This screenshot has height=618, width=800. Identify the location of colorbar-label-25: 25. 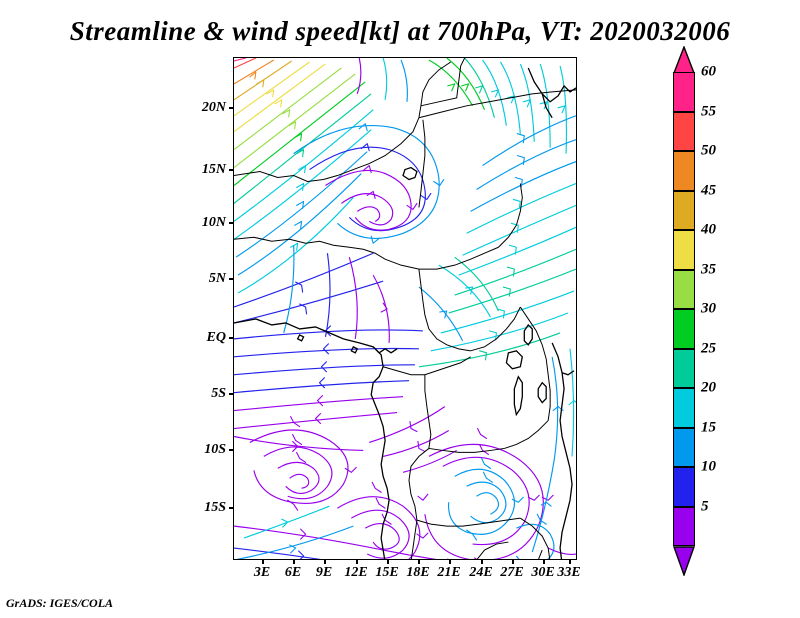
(708, 348).